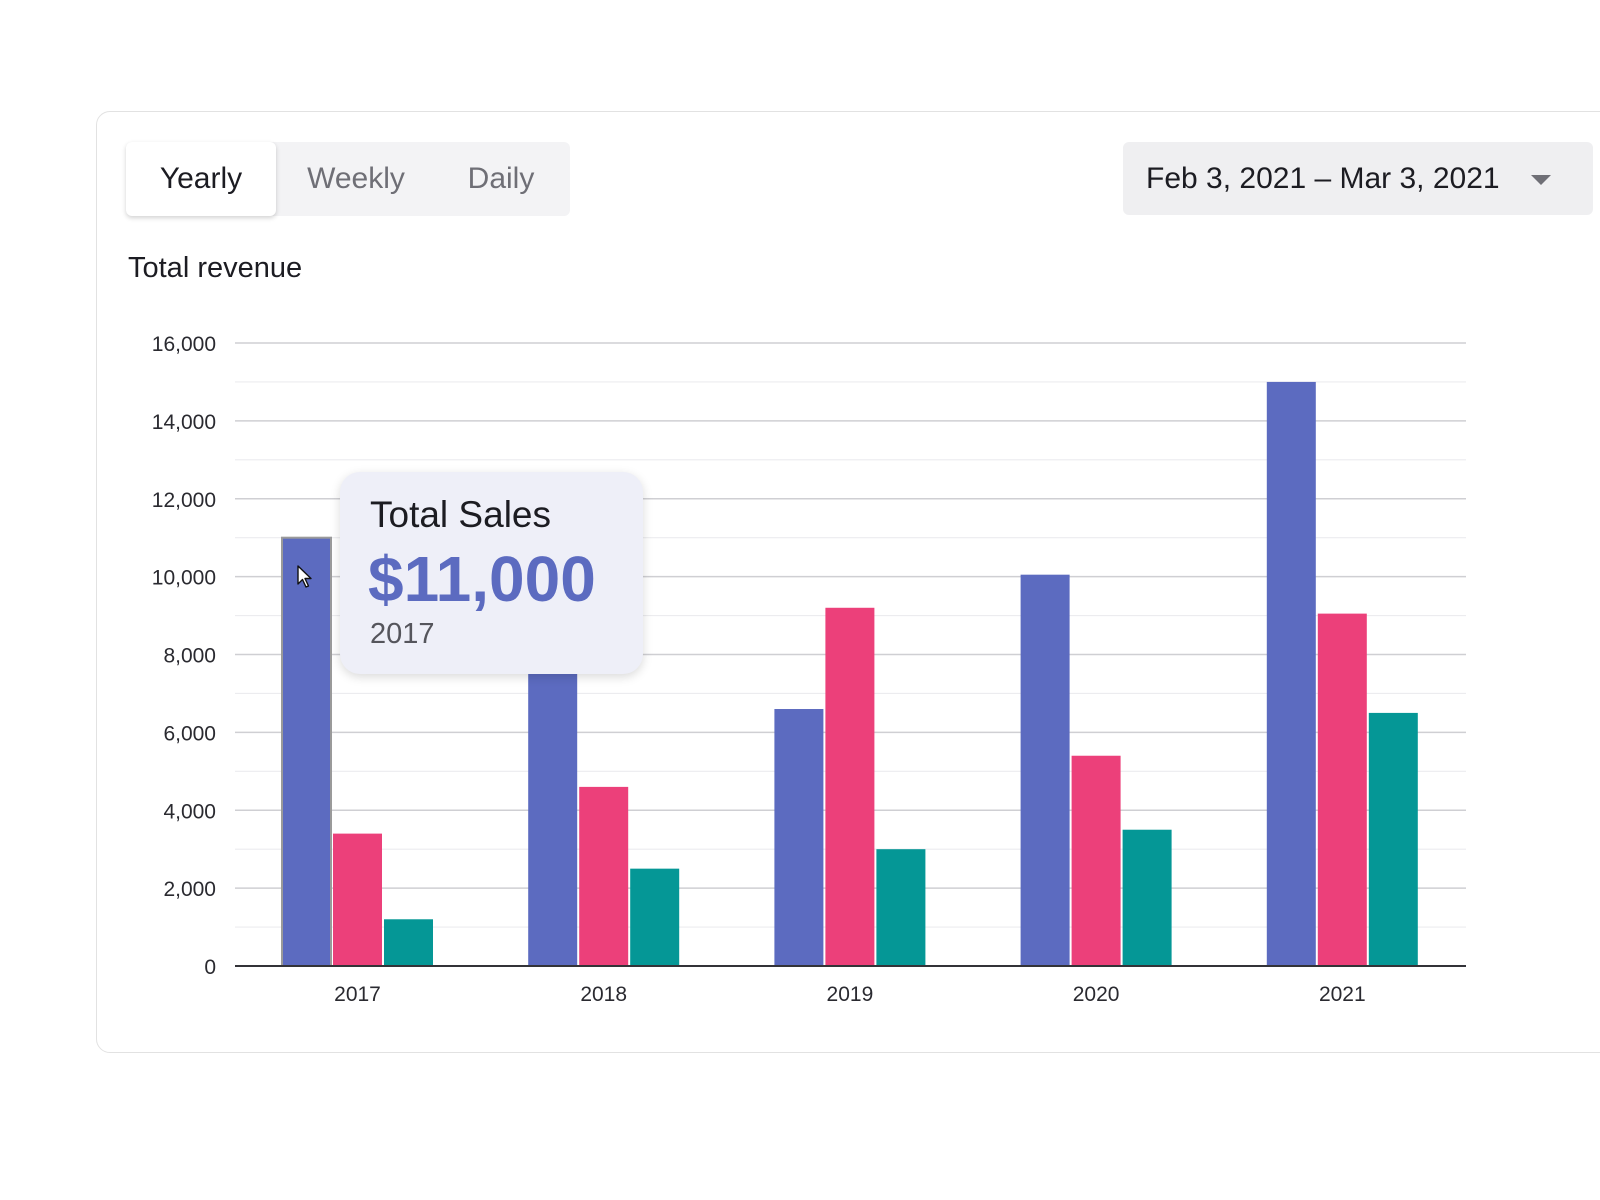  I want to click on x-tick-label: 2018, so click(603, 994).